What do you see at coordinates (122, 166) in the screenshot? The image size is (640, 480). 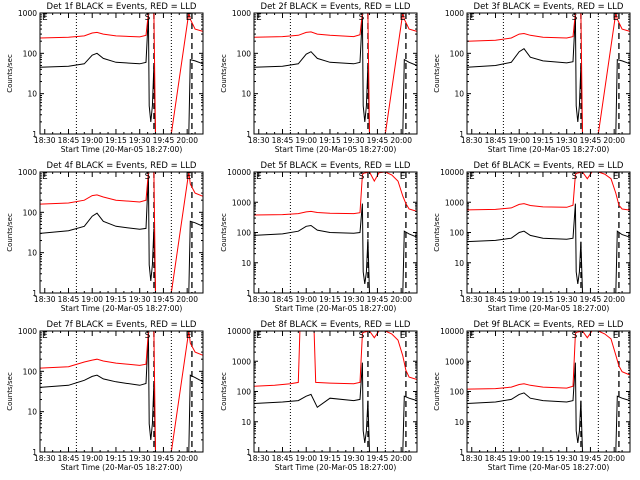 I see `chart-title: Det 4f BLACK = Events, RED = LLD` at bounding box center [122, 166].